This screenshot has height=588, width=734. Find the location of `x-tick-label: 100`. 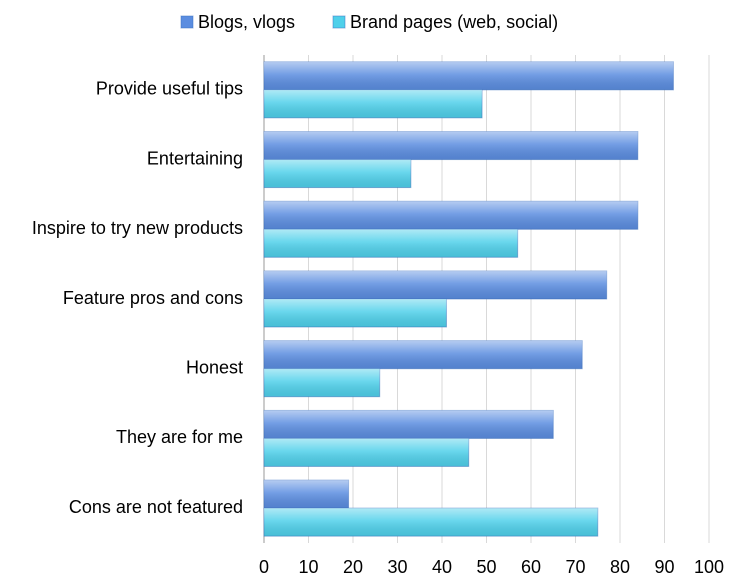

x-tick-label: 100 is located at coordinates (709, 567).